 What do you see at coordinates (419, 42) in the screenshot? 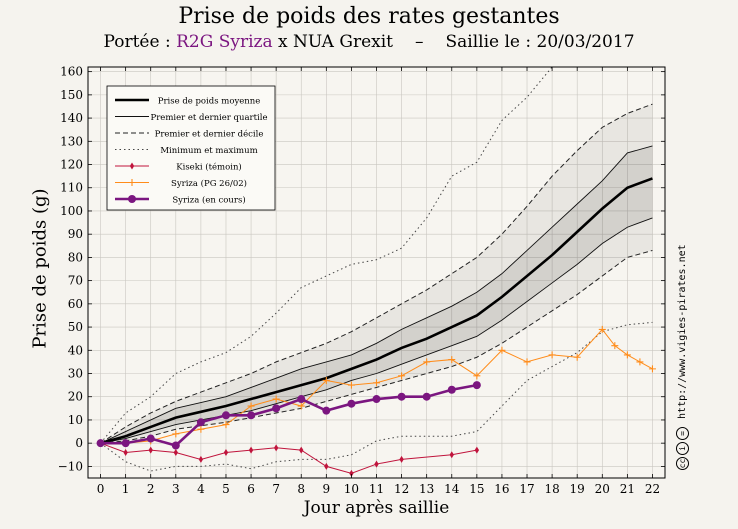
I see `subtitle-dash: –` at bounding box center [419, 42].